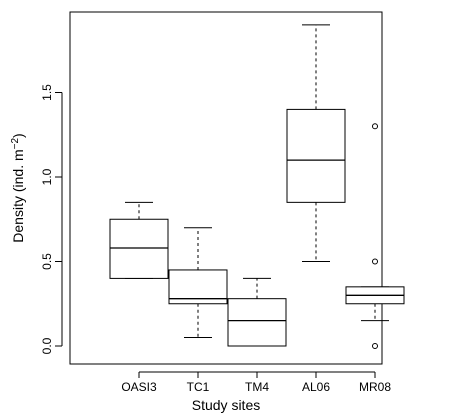 The image size is (457, 414). I want to click on box-oasi3, so click(139, 240).